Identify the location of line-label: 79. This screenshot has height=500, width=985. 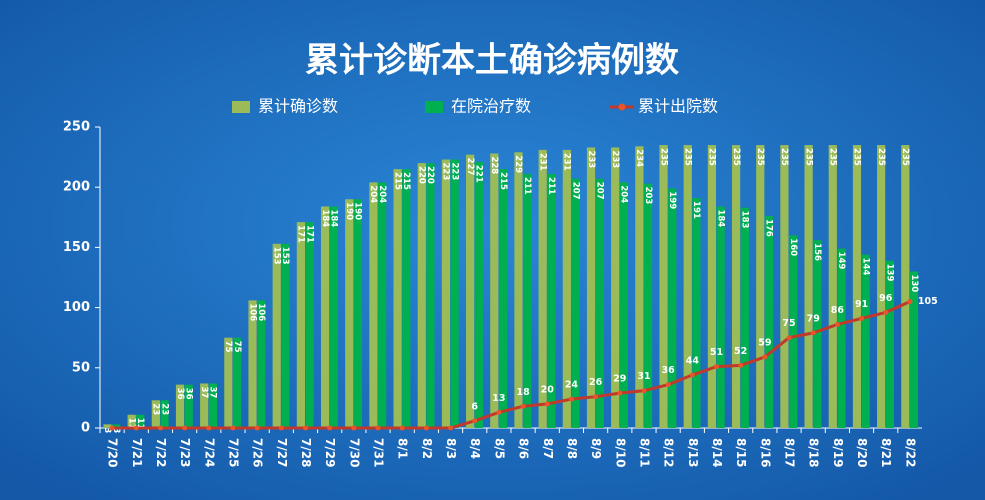
(813, 318).